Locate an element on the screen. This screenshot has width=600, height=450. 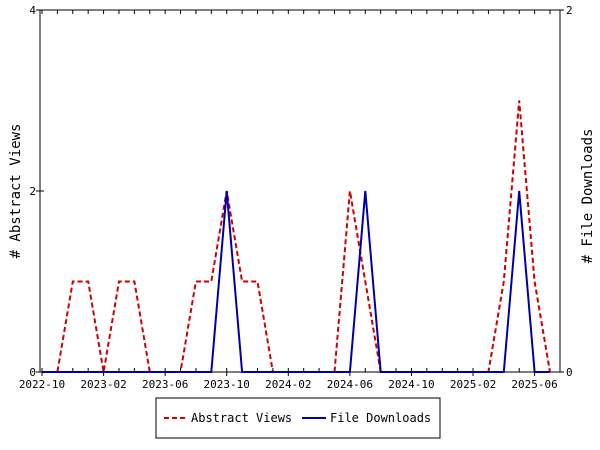
y-left-tick-label: 0 is located at coordinates (32, 372).